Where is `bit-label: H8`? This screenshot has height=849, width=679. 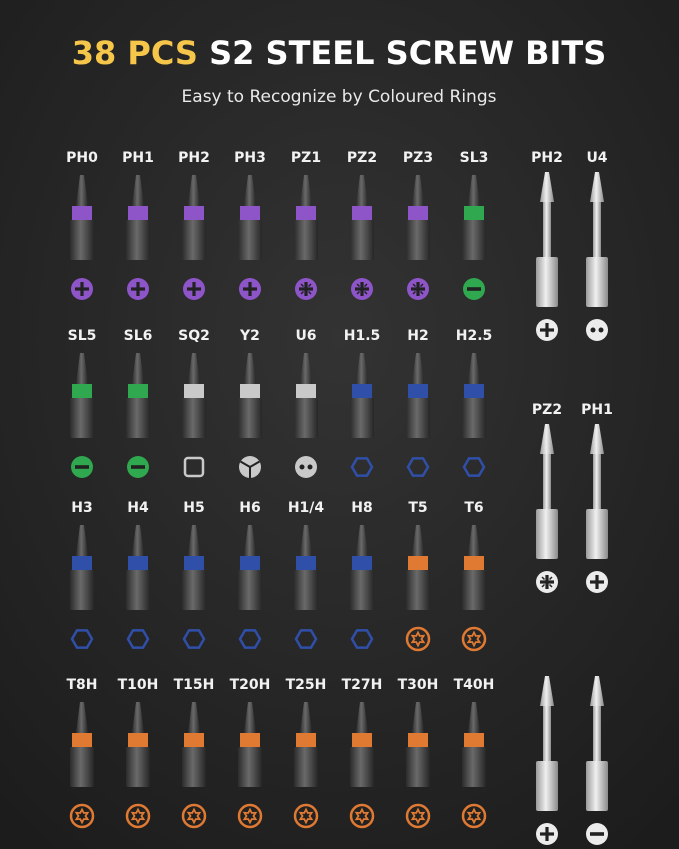
bit-label: H8 is located at coordinates (361, 508).